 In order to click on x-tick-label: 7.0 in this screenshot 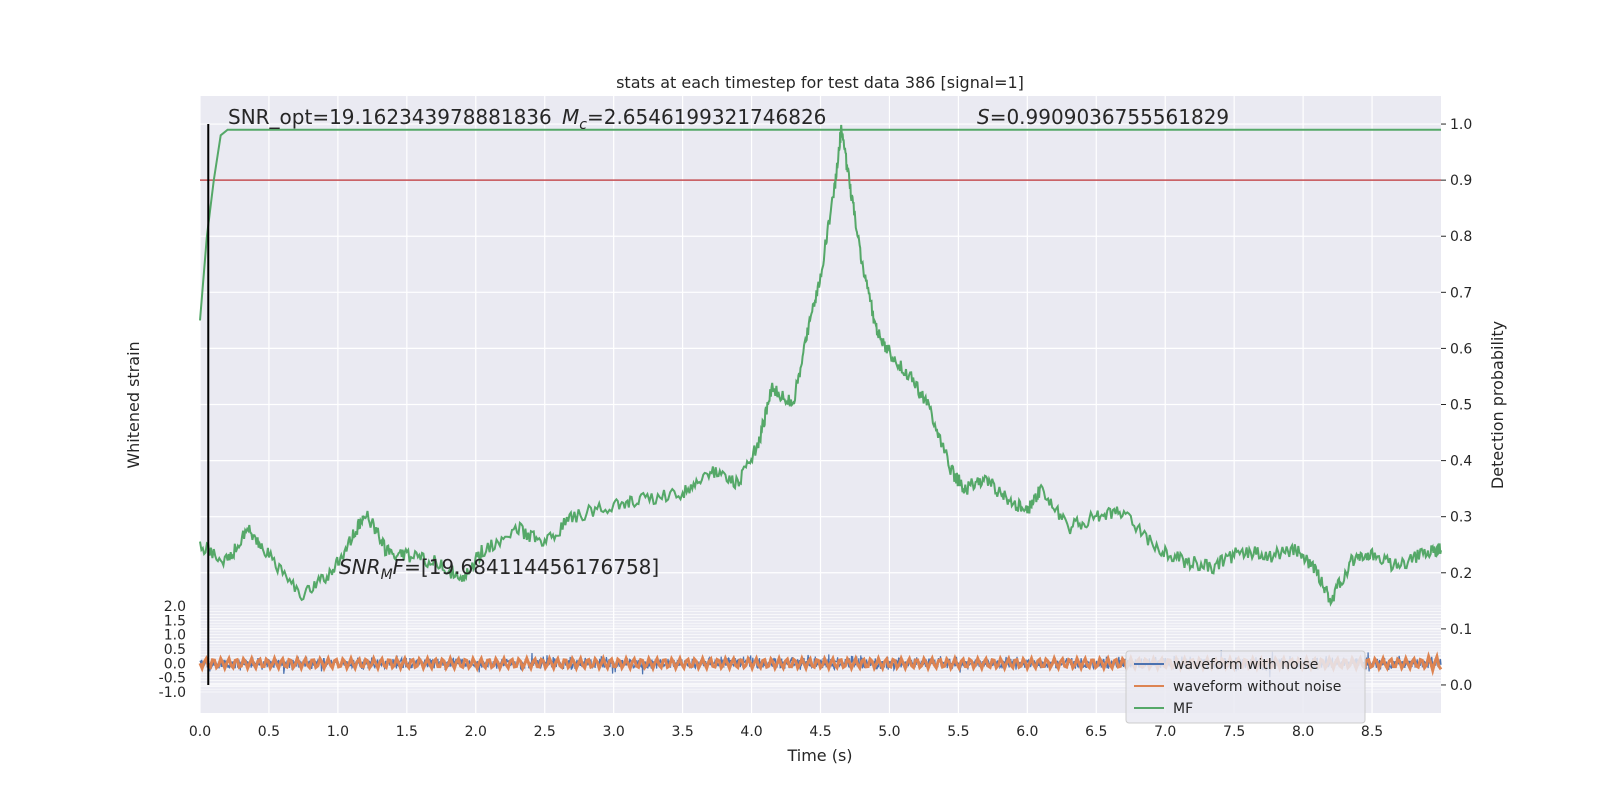, I will do `click(1165, 732)`.